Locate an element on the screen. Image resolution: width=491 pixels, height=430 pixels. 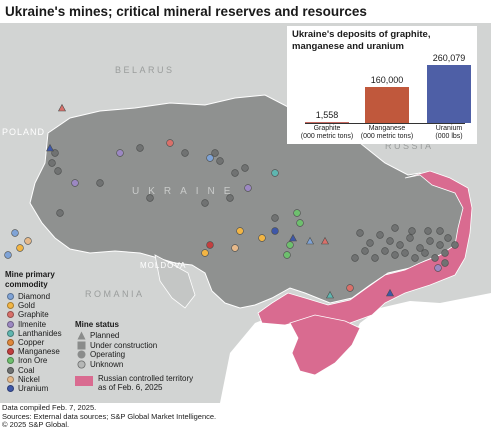
commodity-legend-title: Mine primary commodity is located at coordinates (30, 279).